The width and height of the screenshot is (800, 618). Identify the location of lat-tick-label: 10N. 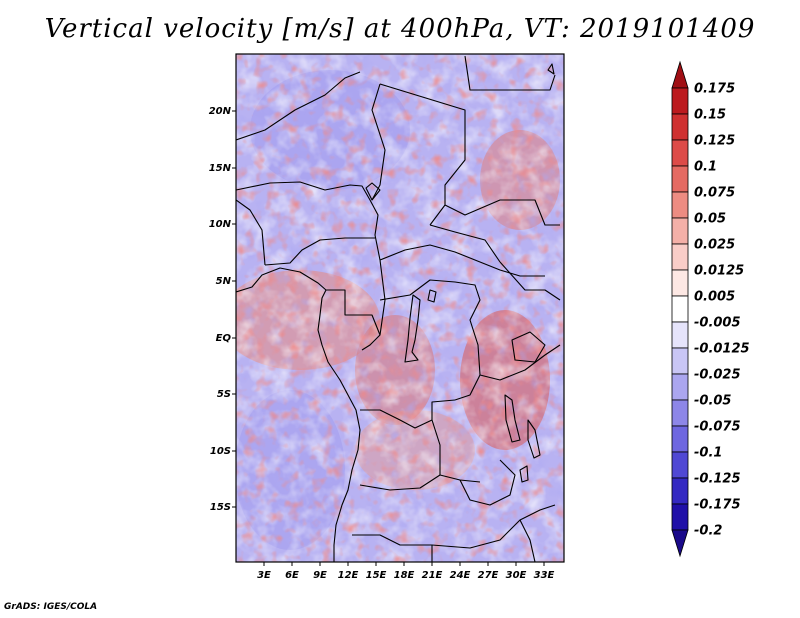
(220, 224).